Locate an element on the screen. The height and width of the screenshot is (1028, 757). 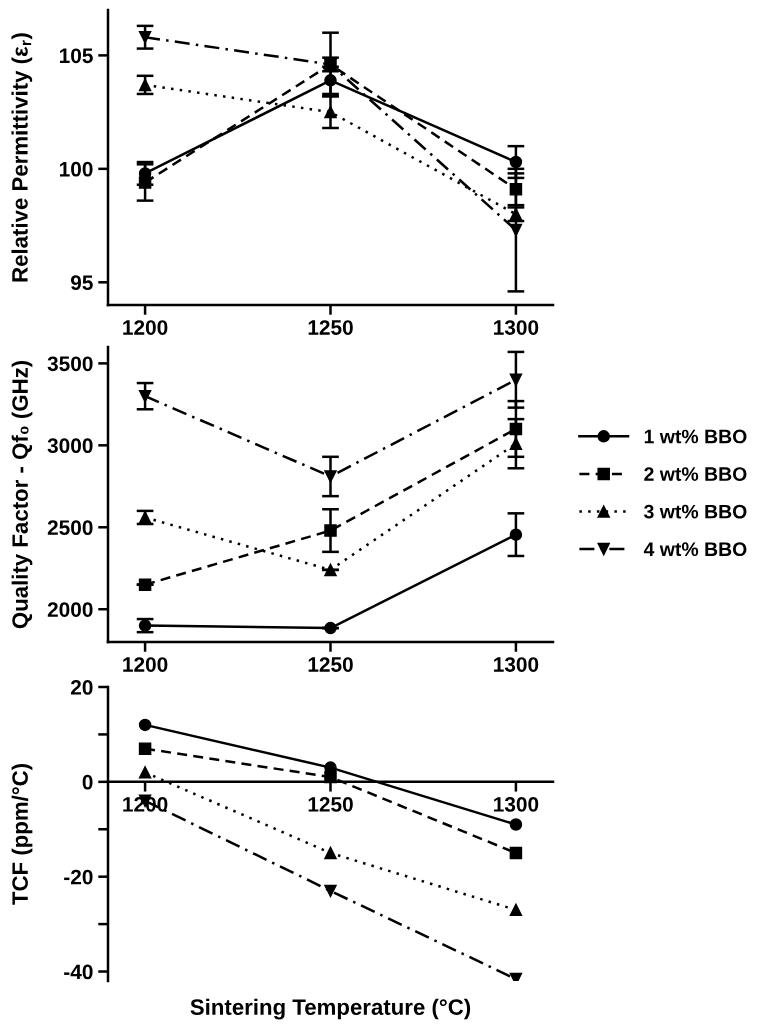
x-axis-title: Sintering Temperature (°C) is located at coordinates (330, 1009).